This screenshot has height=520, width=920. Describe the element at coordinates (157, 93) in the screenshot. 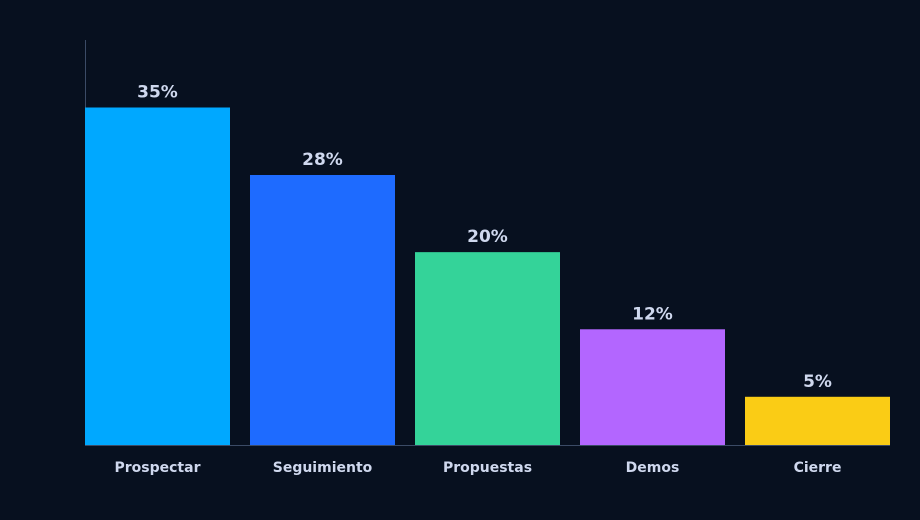

I see `value-label: 35%` at that location.